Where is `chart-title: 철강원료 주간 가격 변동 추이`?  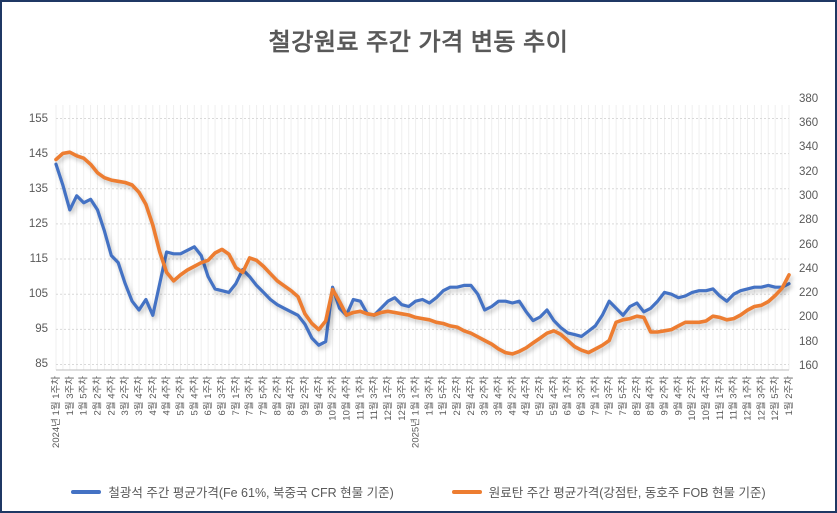
chart-title: 철강원료 주간 가격 변동 추이 is located at coordinates (418, 42).